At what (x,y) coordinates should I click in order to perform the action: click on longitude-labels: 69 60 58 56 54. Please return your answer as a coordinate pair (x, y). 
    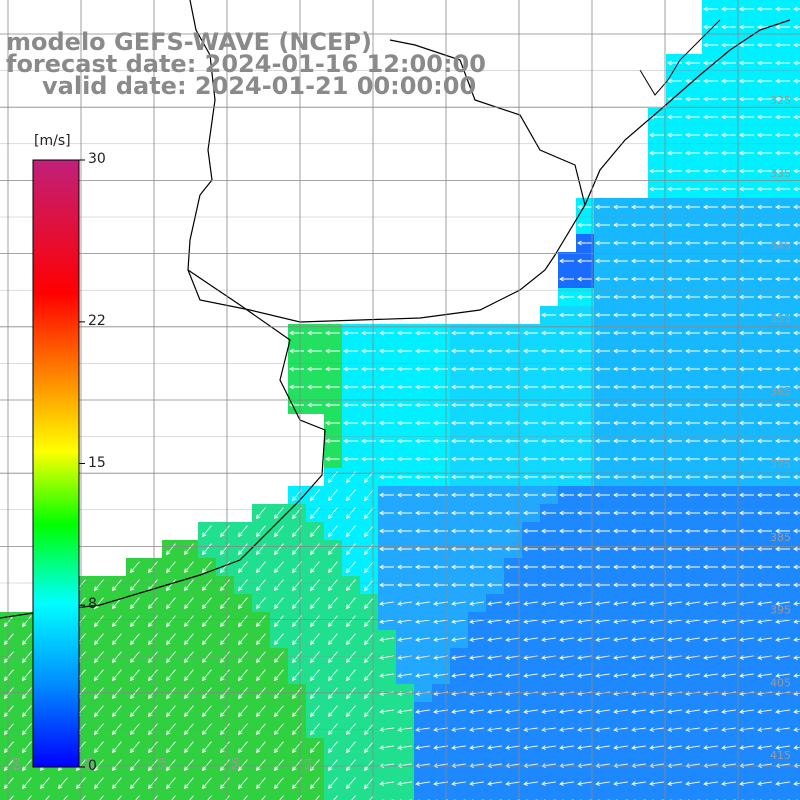
    Looking at the image, I should click on (163, 763).